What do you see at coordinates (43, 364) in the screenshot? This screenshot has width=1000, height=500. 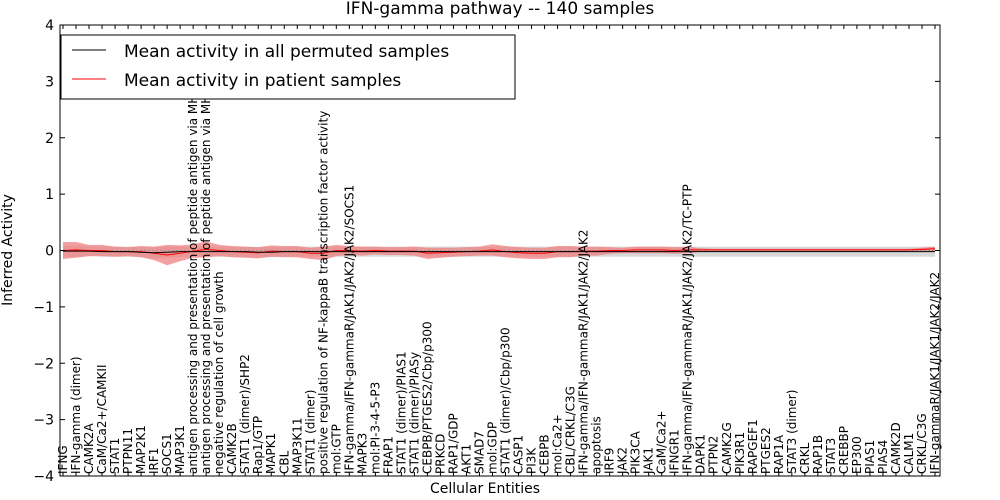 I see `y-tick-label: −2` at bounding box center [43, 364].